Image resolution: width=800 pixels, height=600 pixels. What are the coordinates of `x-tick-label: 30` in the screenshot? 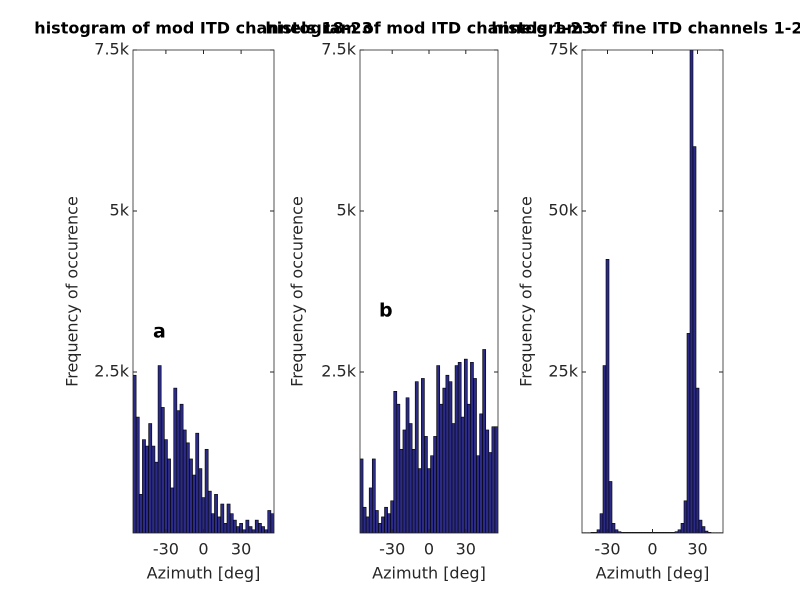 It's located at (466, 549).